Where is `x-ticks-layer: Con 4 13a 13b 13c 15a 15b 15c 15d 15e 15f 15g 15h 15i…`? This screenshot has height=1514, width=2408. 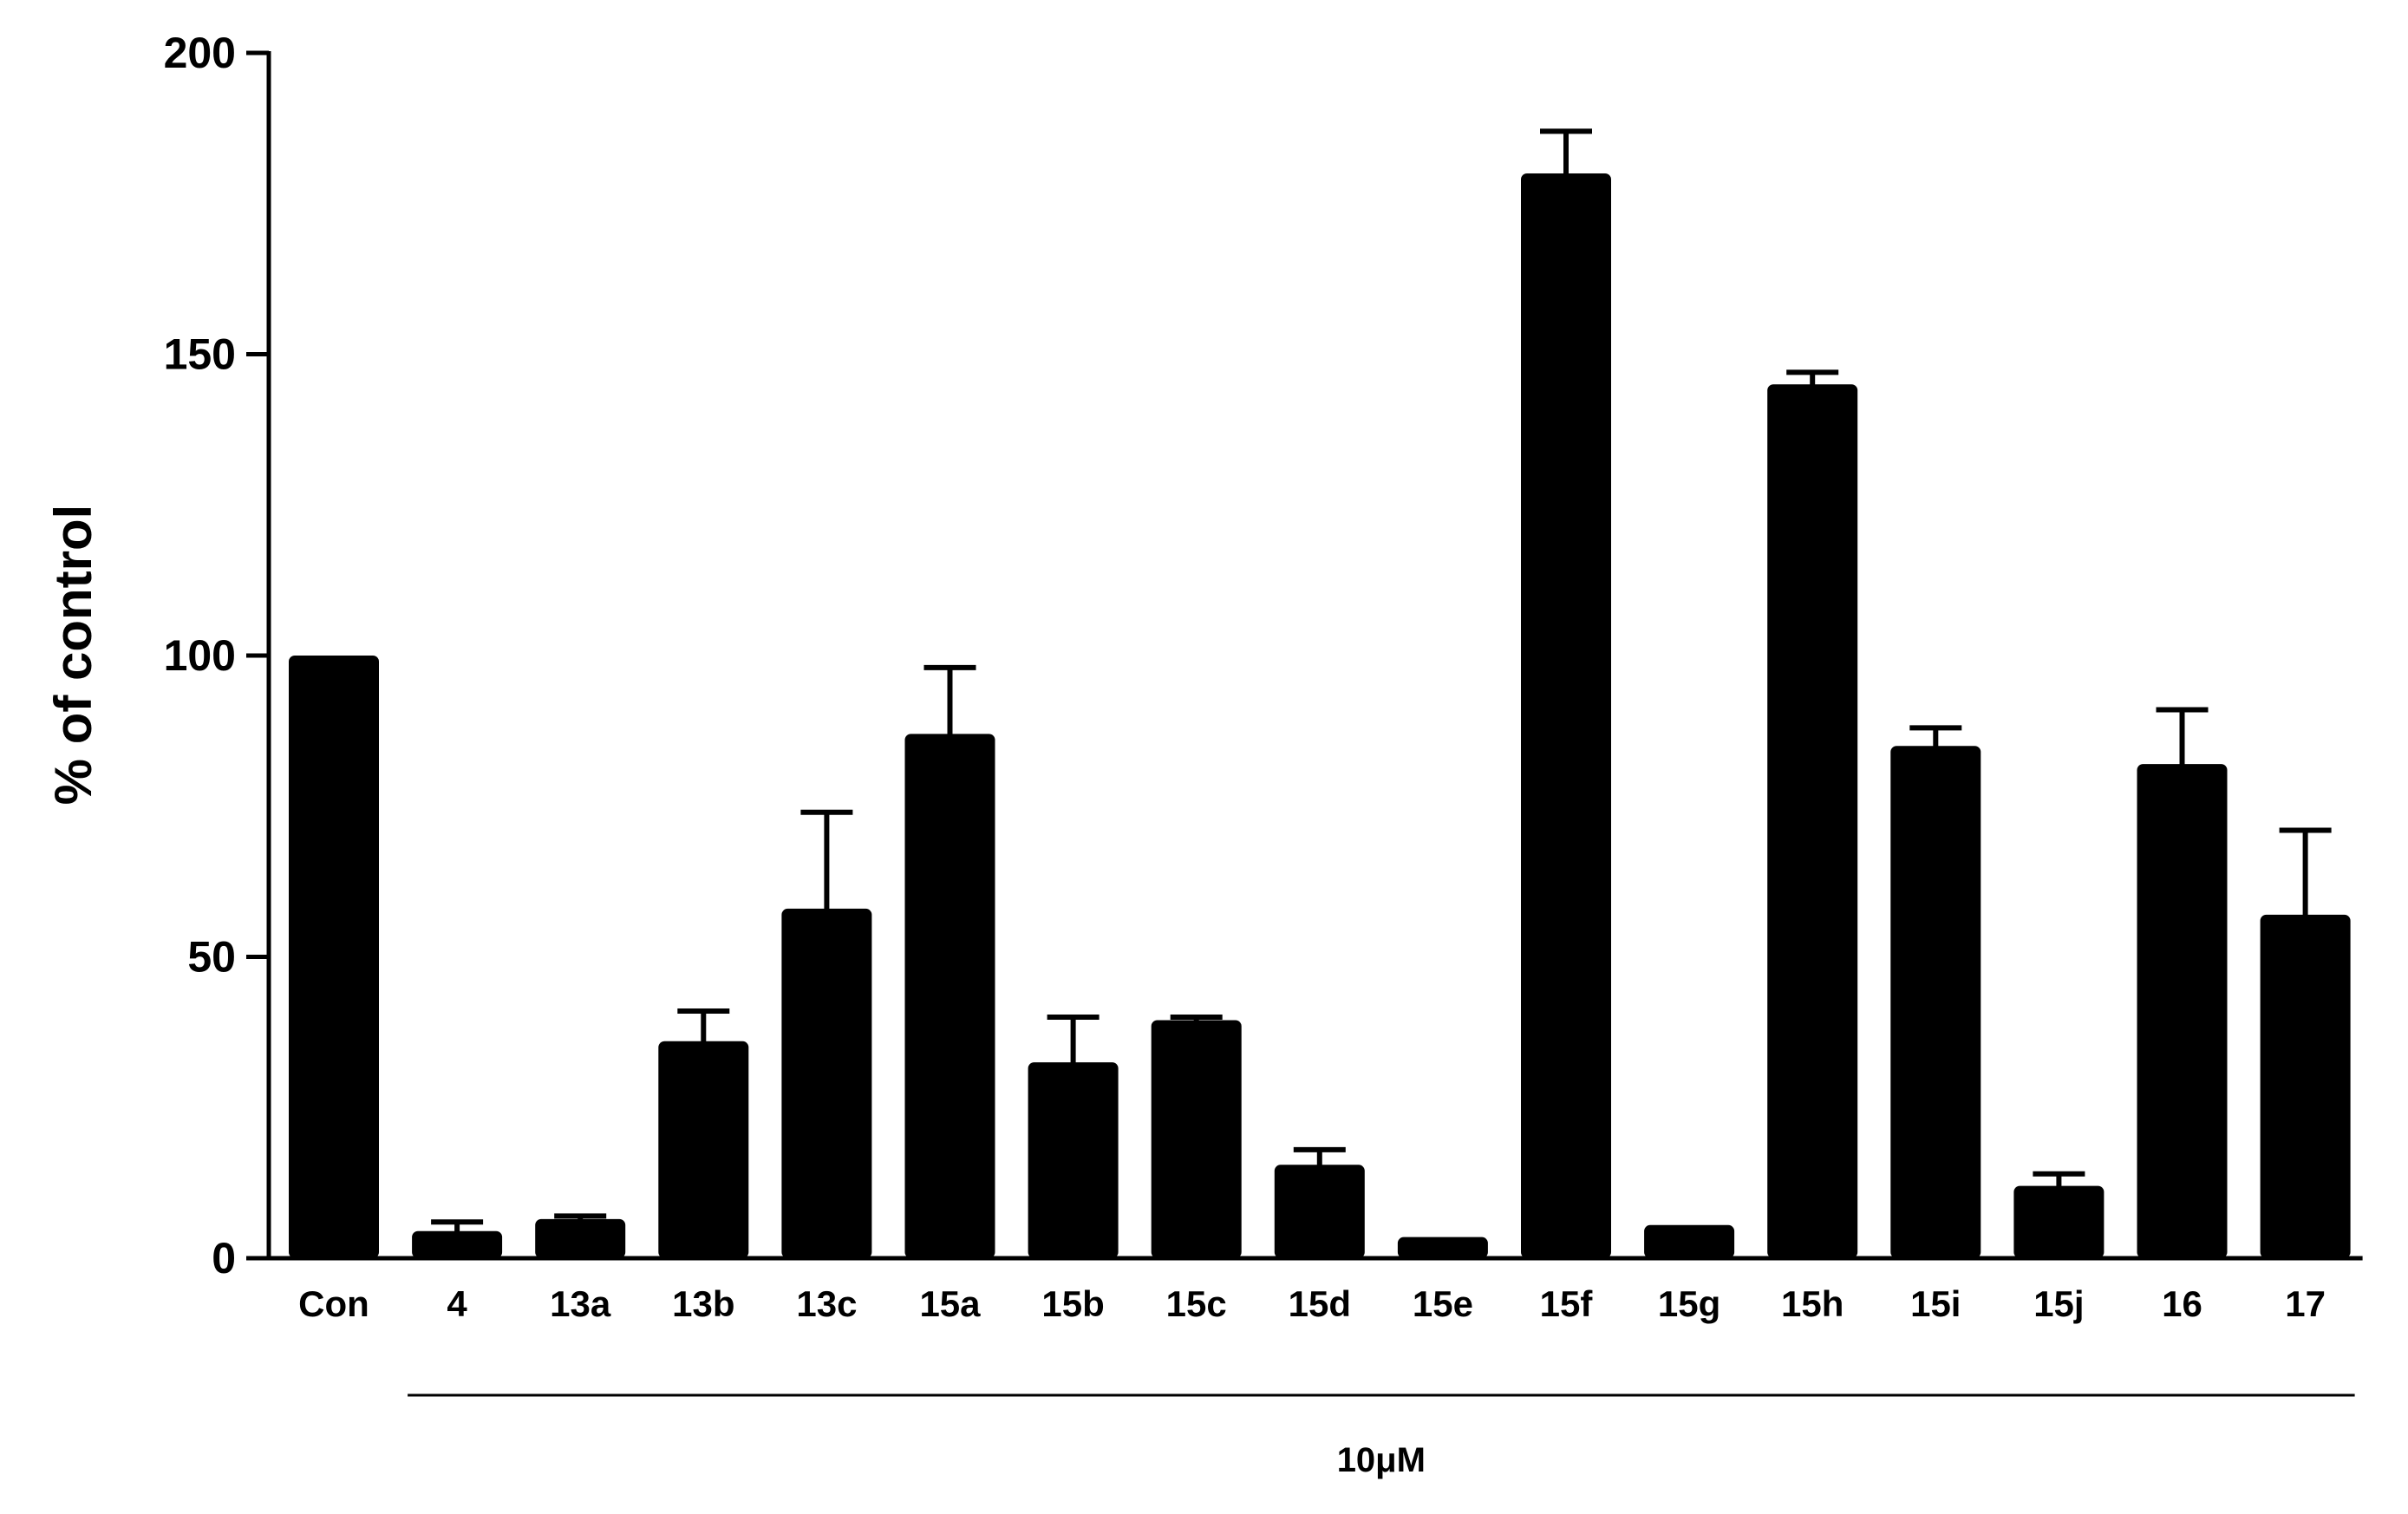
x-ticks-layer: Con 4 13a 13b 13c 15a 15b 15c 15d 15e 15f 15g 15h 15i… is located at coordinates (1312, 1303).